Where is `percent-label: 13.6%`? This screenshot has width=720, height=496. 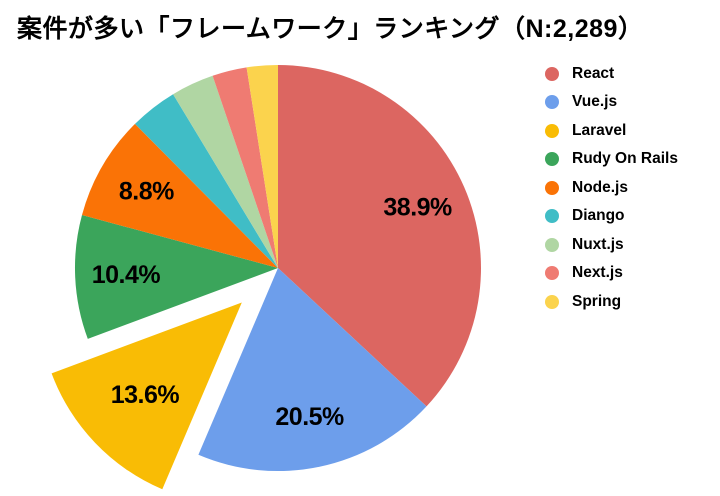
percent-label: 13.6% is located at coordinates (145, 395).